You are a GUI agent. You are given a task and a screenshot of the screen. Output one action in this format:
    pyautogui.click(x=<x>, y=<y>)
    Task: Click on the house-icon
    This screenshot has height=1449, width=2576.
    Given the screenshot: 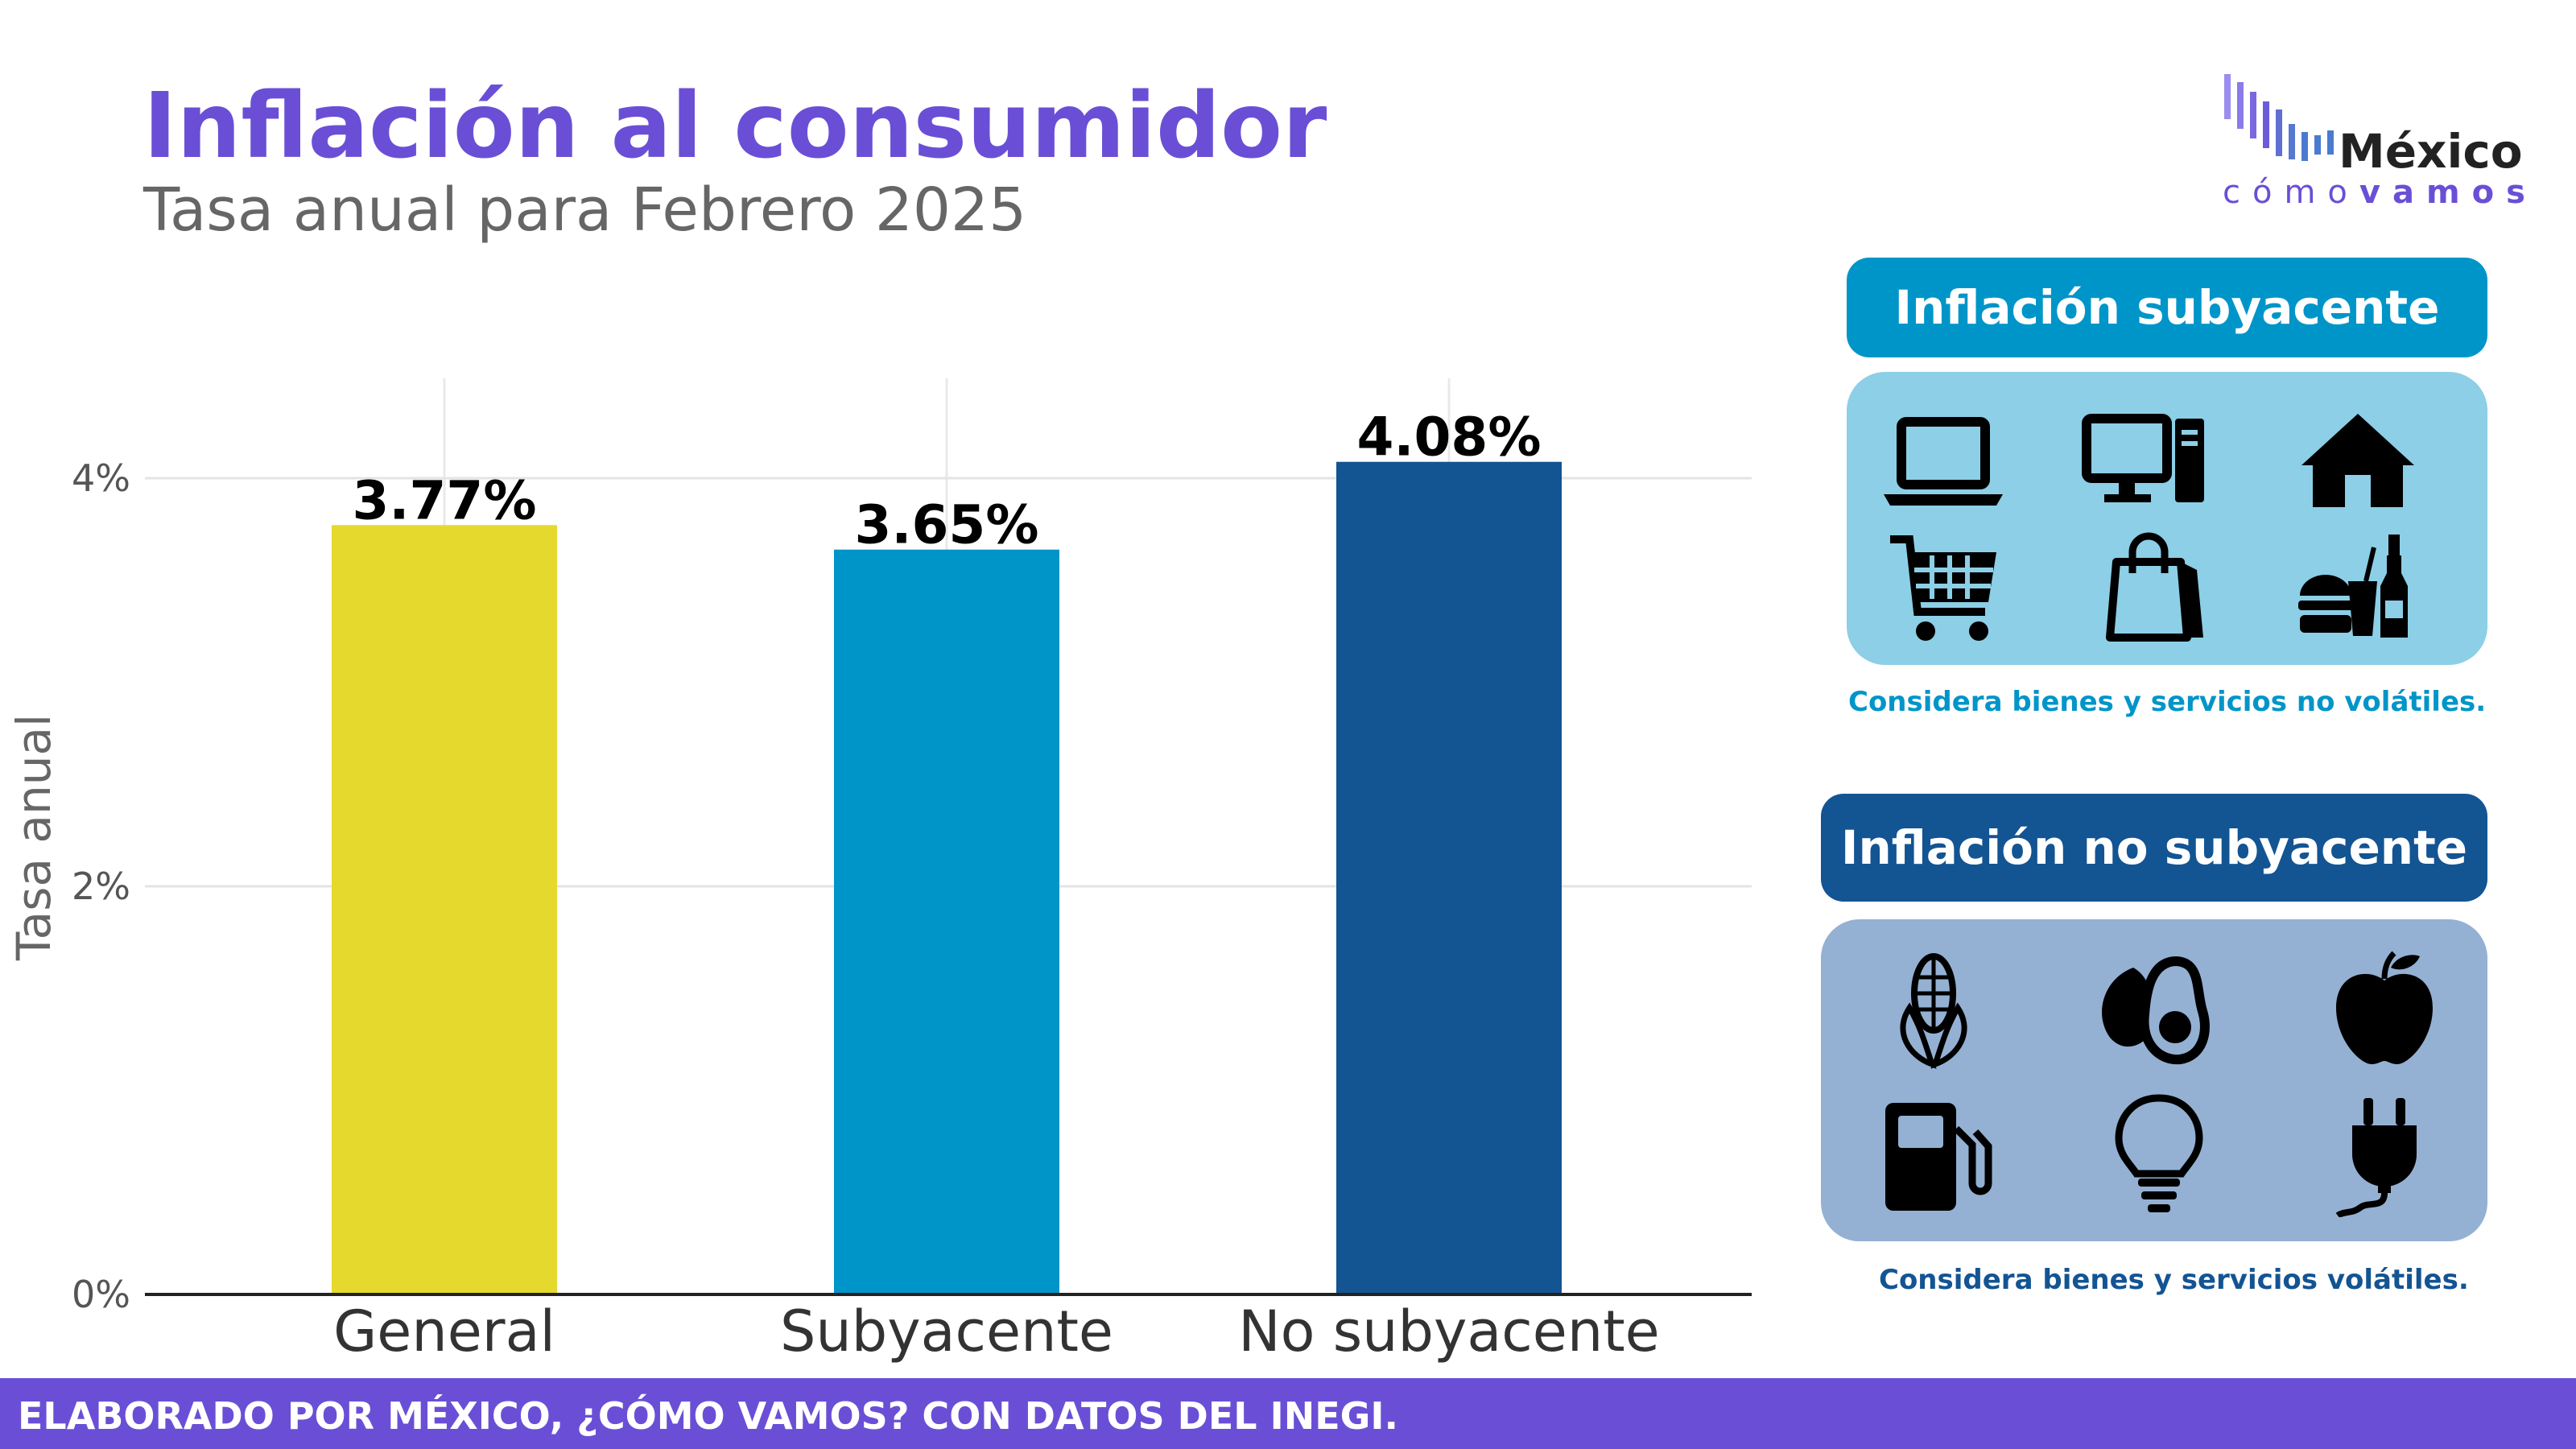 What is the action you would take?
    pyautogui.click(x=2357, y=460)
    